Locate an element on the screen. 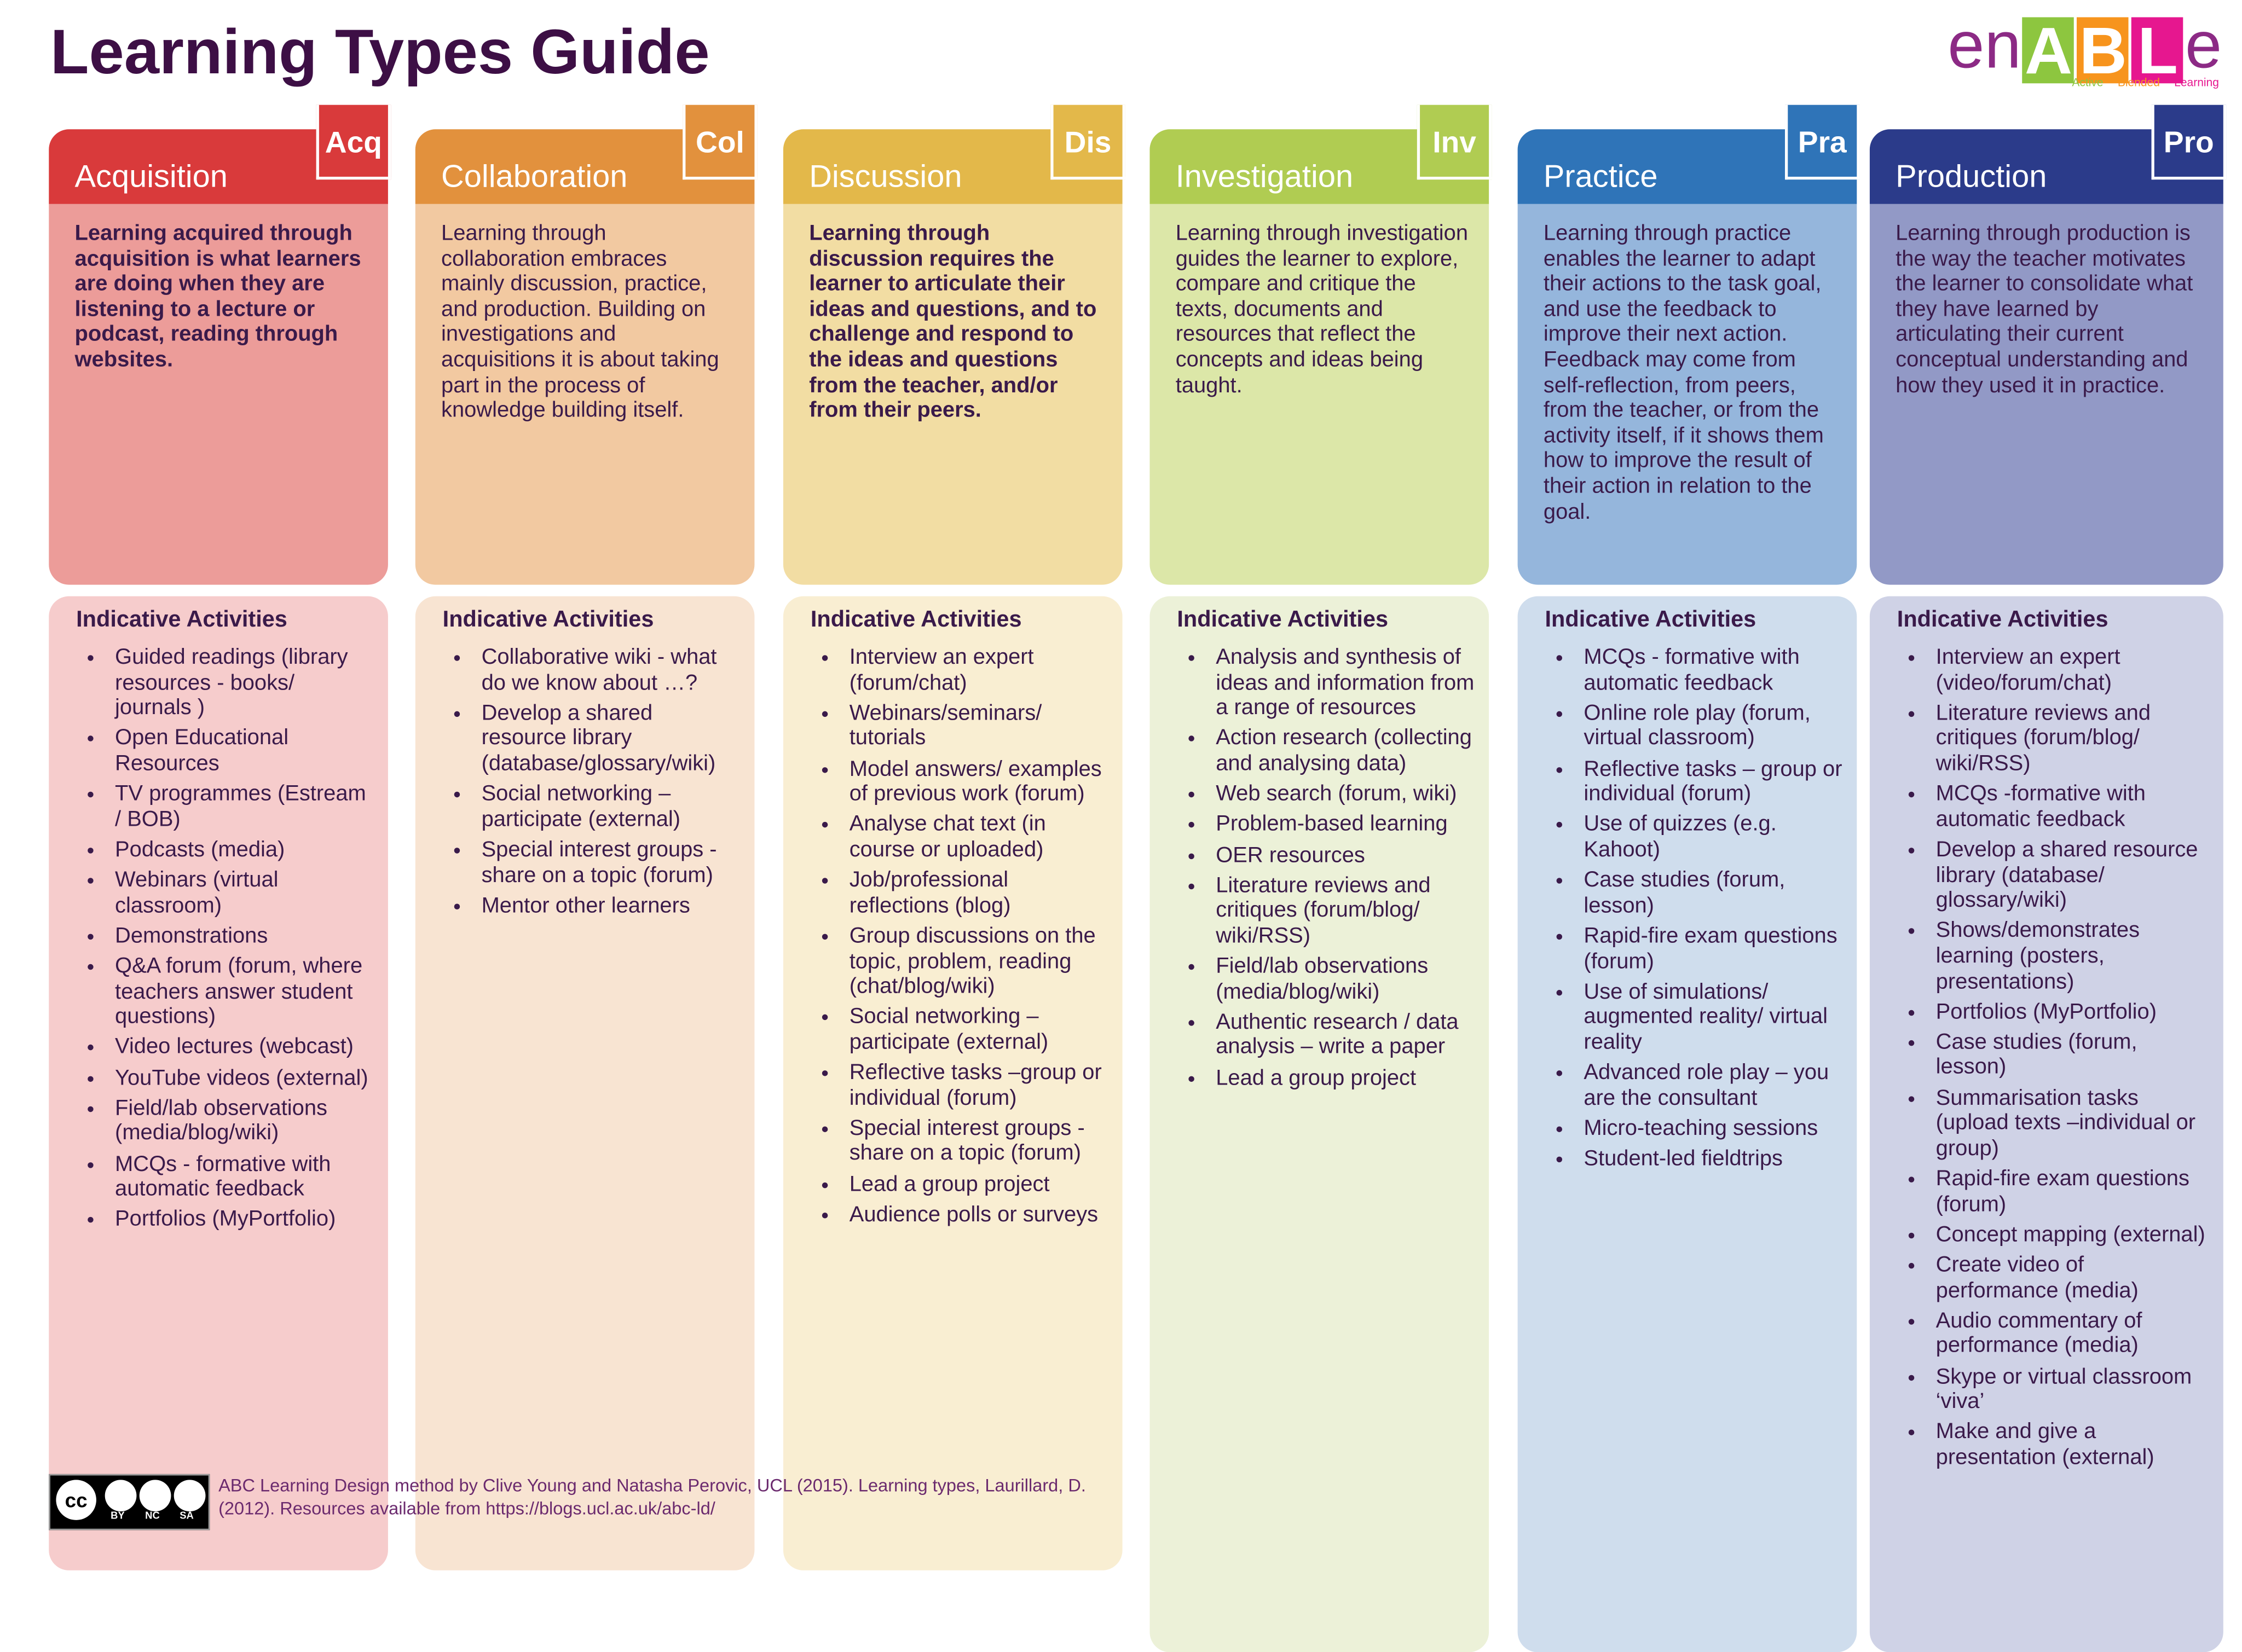 The height and width of the screenshot is (1652, 2242). logo-tagline: Active Blended Learning is located at coordinates (2145, 82).